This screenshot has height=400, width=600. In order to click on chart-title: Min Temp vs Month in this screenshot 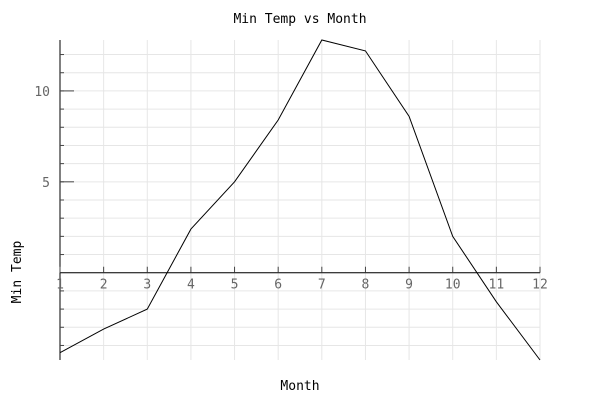, I will do `click(299, 19)`.